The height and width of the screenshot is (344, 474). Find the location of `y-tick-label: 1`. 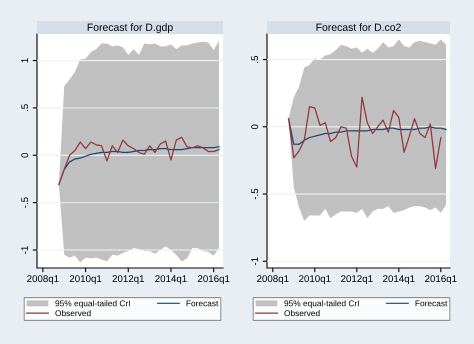

y-tick-label: 1 is located at coordinates (24, 60).